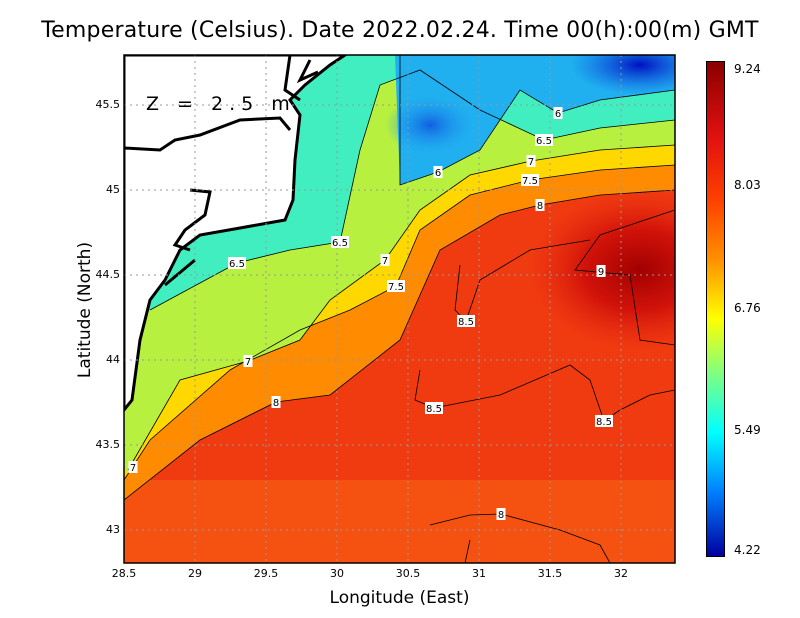  What do you see at coordinates (108, 104) in the screenshot?
I see `y-tick: 45.5` at bounding box center [108, 104].